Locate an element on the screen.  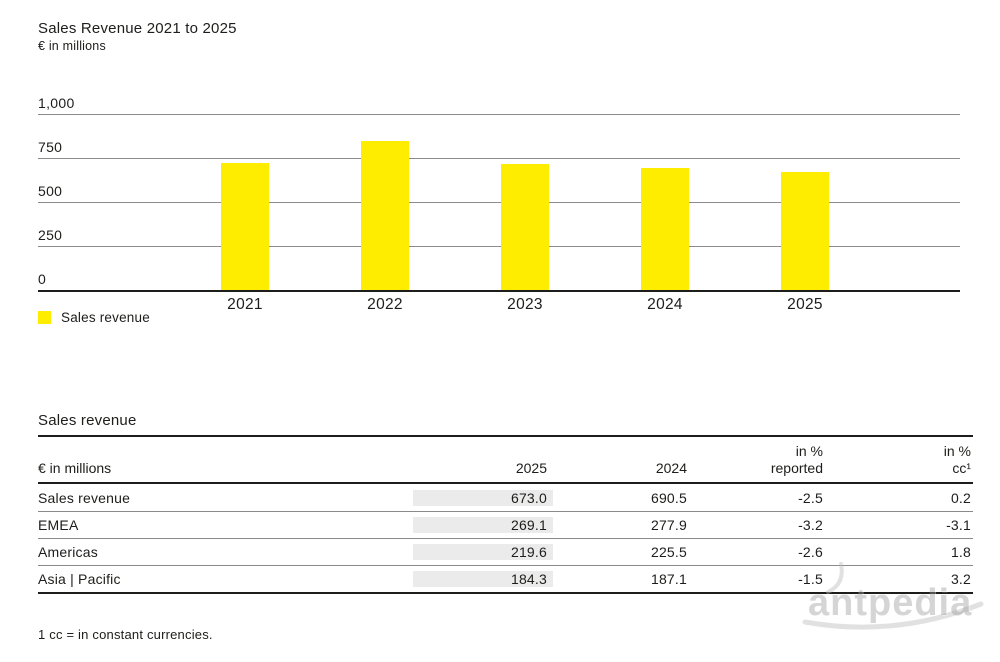
bar-2021 is located at coordinates (245, 226).